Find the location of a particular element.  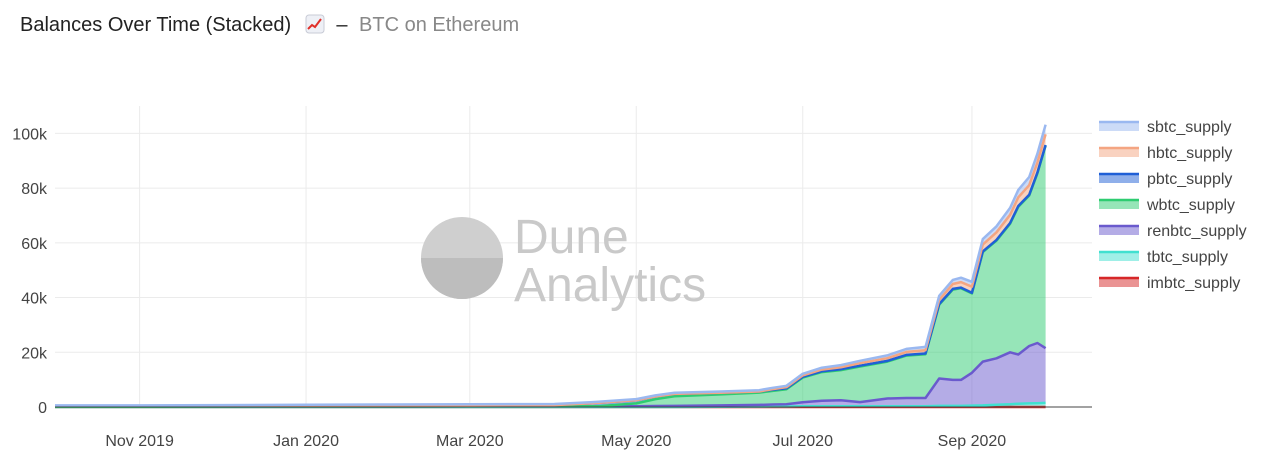

y-tick-label: 60k is located at coordinates (34, 244).